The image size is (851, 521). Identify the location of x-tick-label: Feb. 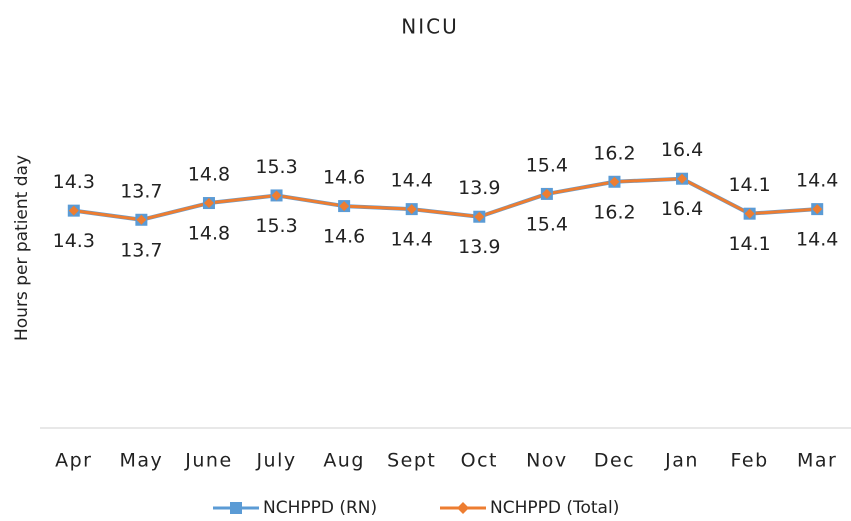
(750, 461).